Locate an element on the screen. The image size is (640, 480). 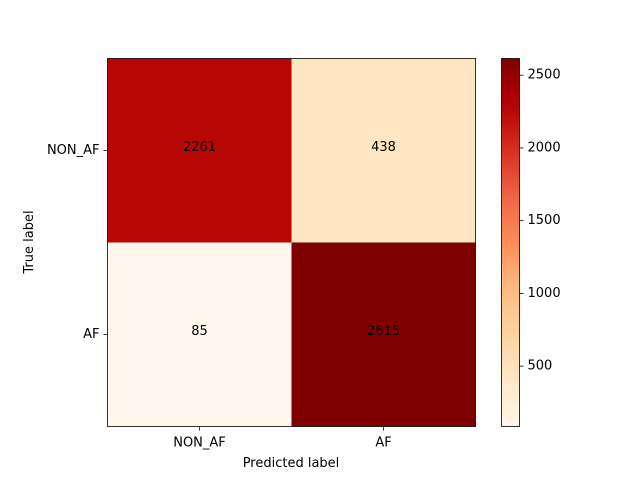
colorbar-ticks: 500 1000 1500 2000 2500 is located at coordinates (540, 221).